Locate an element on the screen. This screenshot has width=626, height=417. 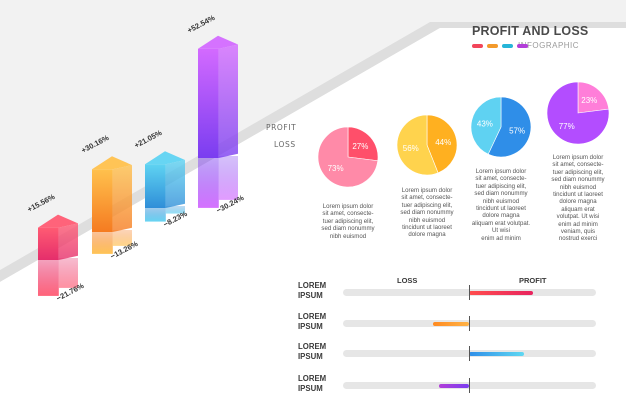
pie-slice-label: 57% is located at coordinates (517, 131).